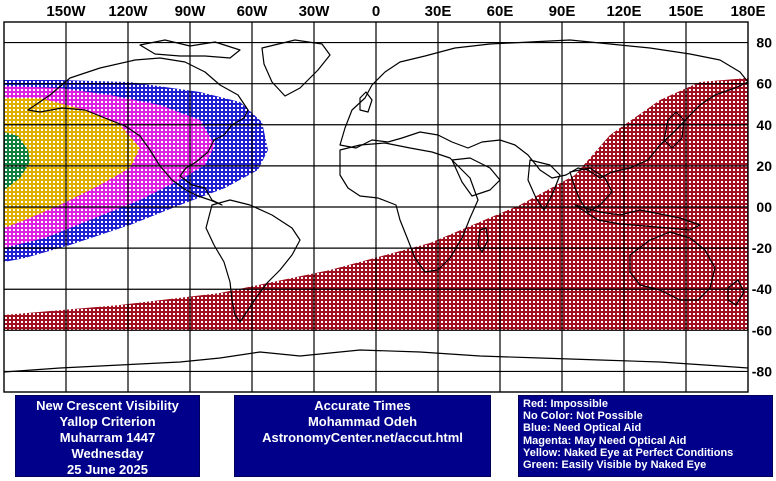 This screenshot has height=481, width=776. I want to click on latitude-label: 40, so click(764, 125).